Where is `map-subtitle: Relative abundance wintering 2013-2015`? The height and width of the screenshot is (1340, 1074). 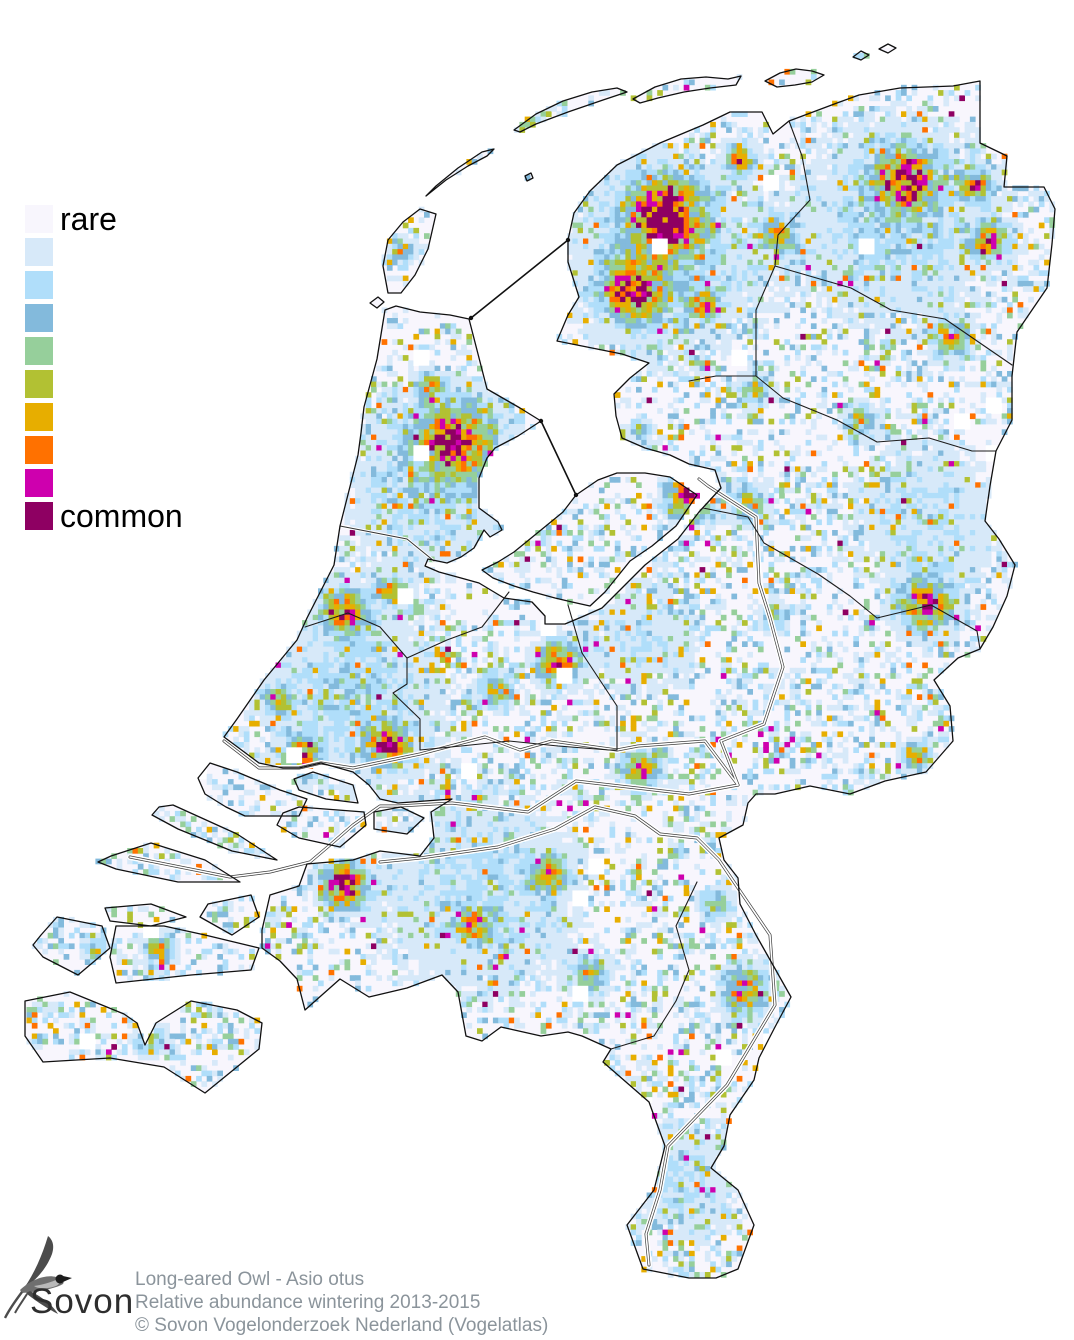 map-subtitle: Relative abundance wintering 2013-2015 is located at coordinates (308, 1302).